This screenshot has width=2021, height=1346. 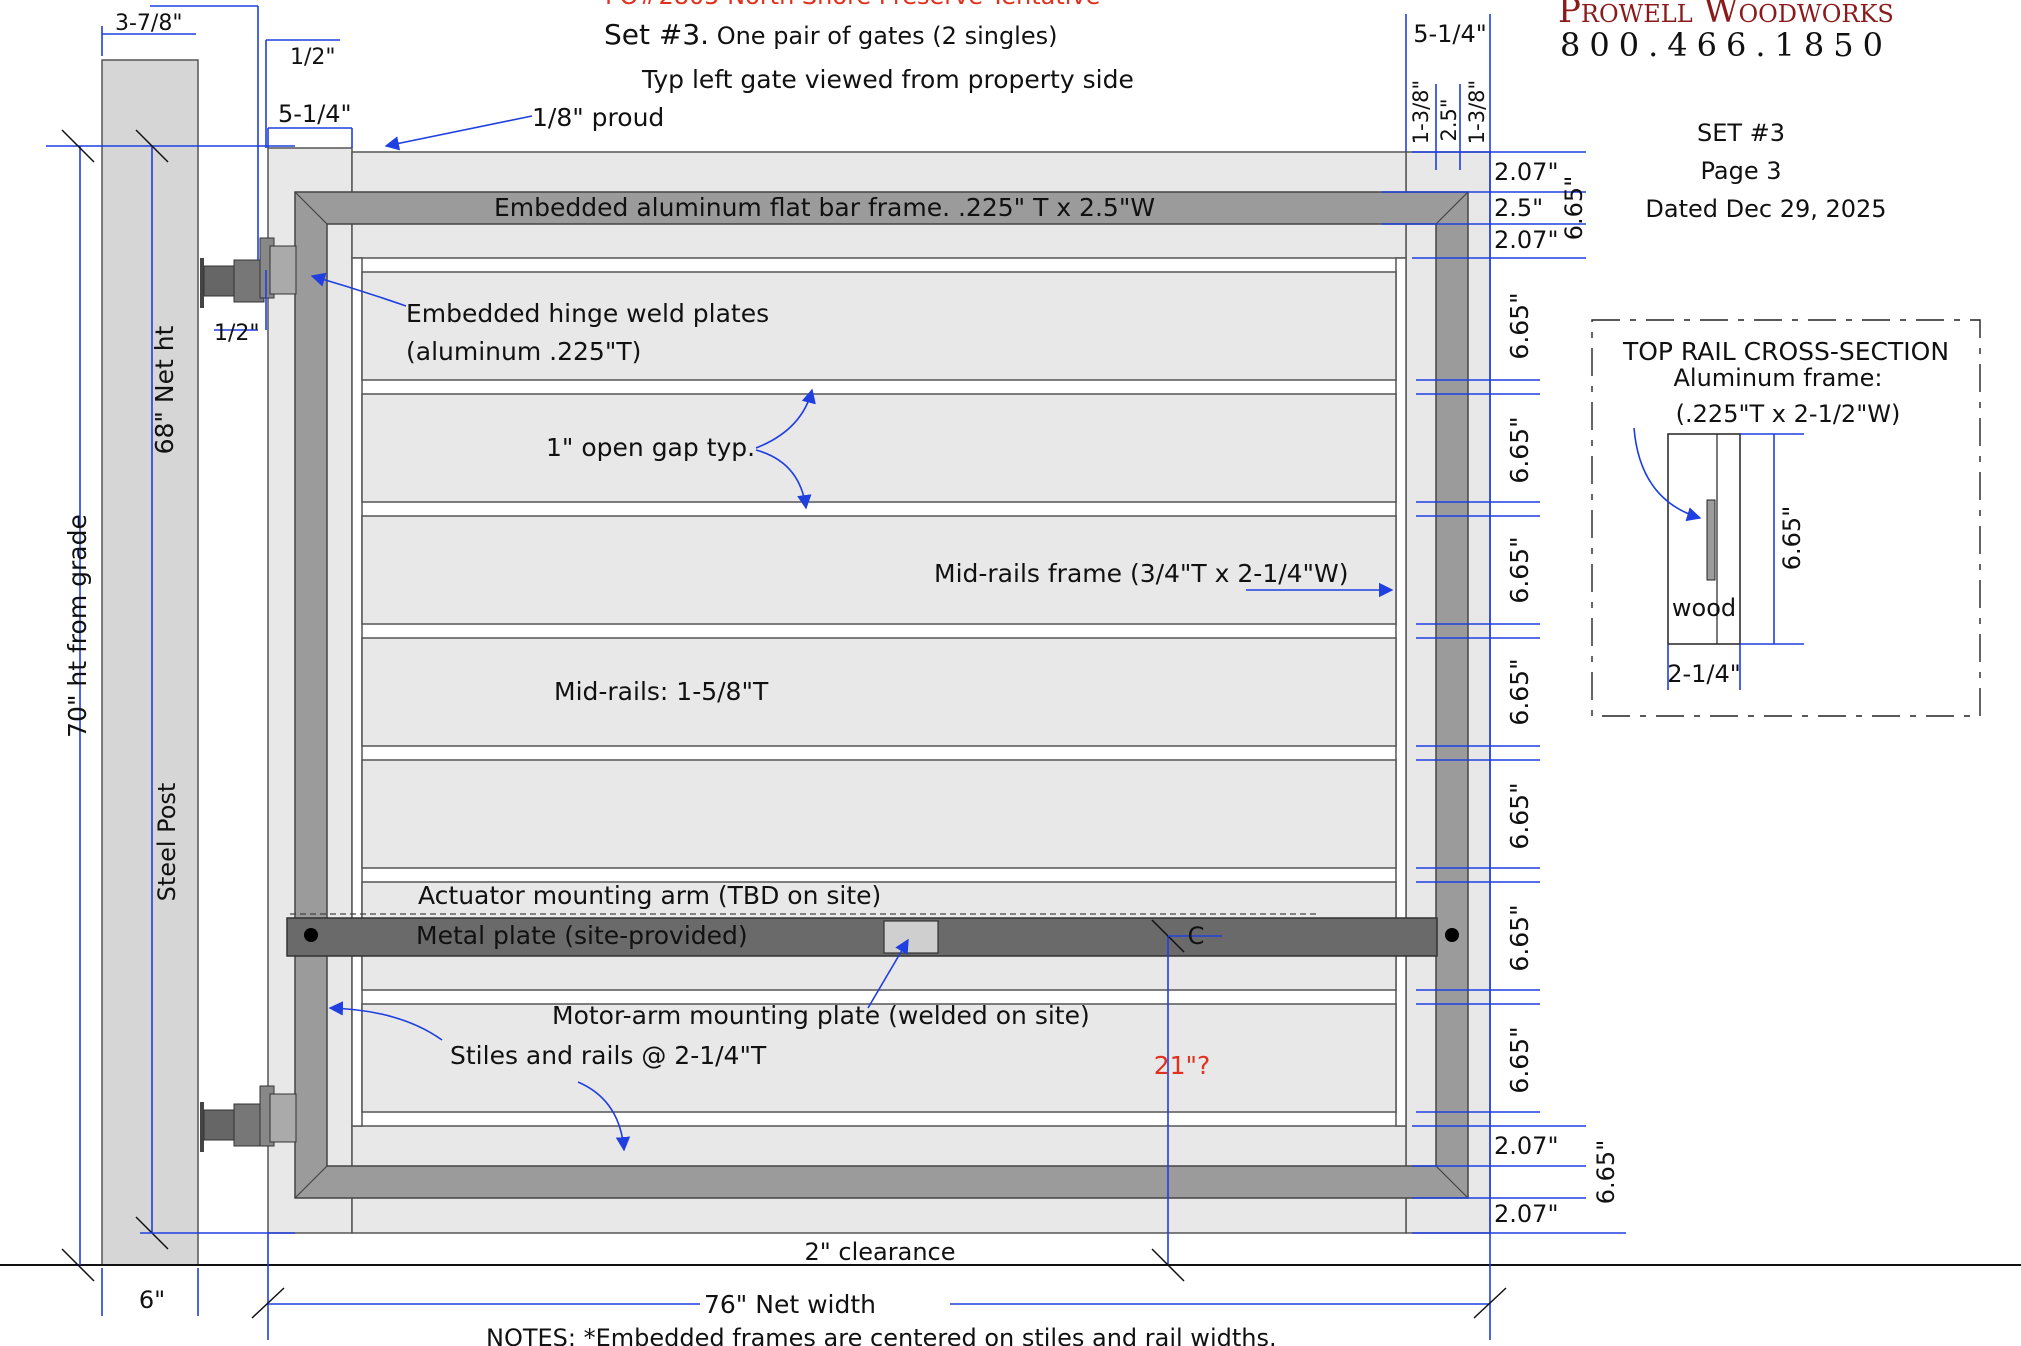 What do you see at coordinates (1726, 45) in the screenshot?
I see `company-phone: 800.466.1850` at bounding box center [1726, 45].